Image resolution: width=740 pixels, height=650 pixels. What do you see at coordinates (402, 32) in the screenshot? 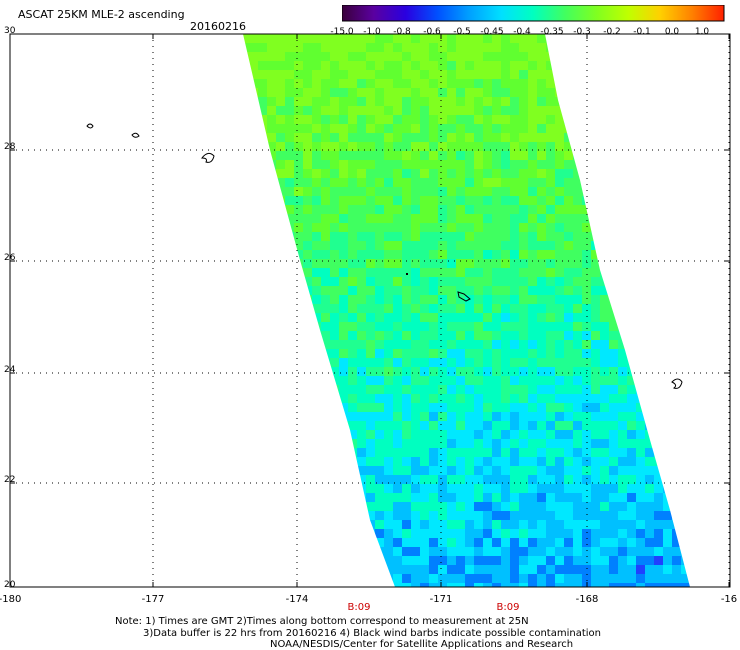
I see `colorbar-tick-label: -0.8` at bounding box center [402, 32].